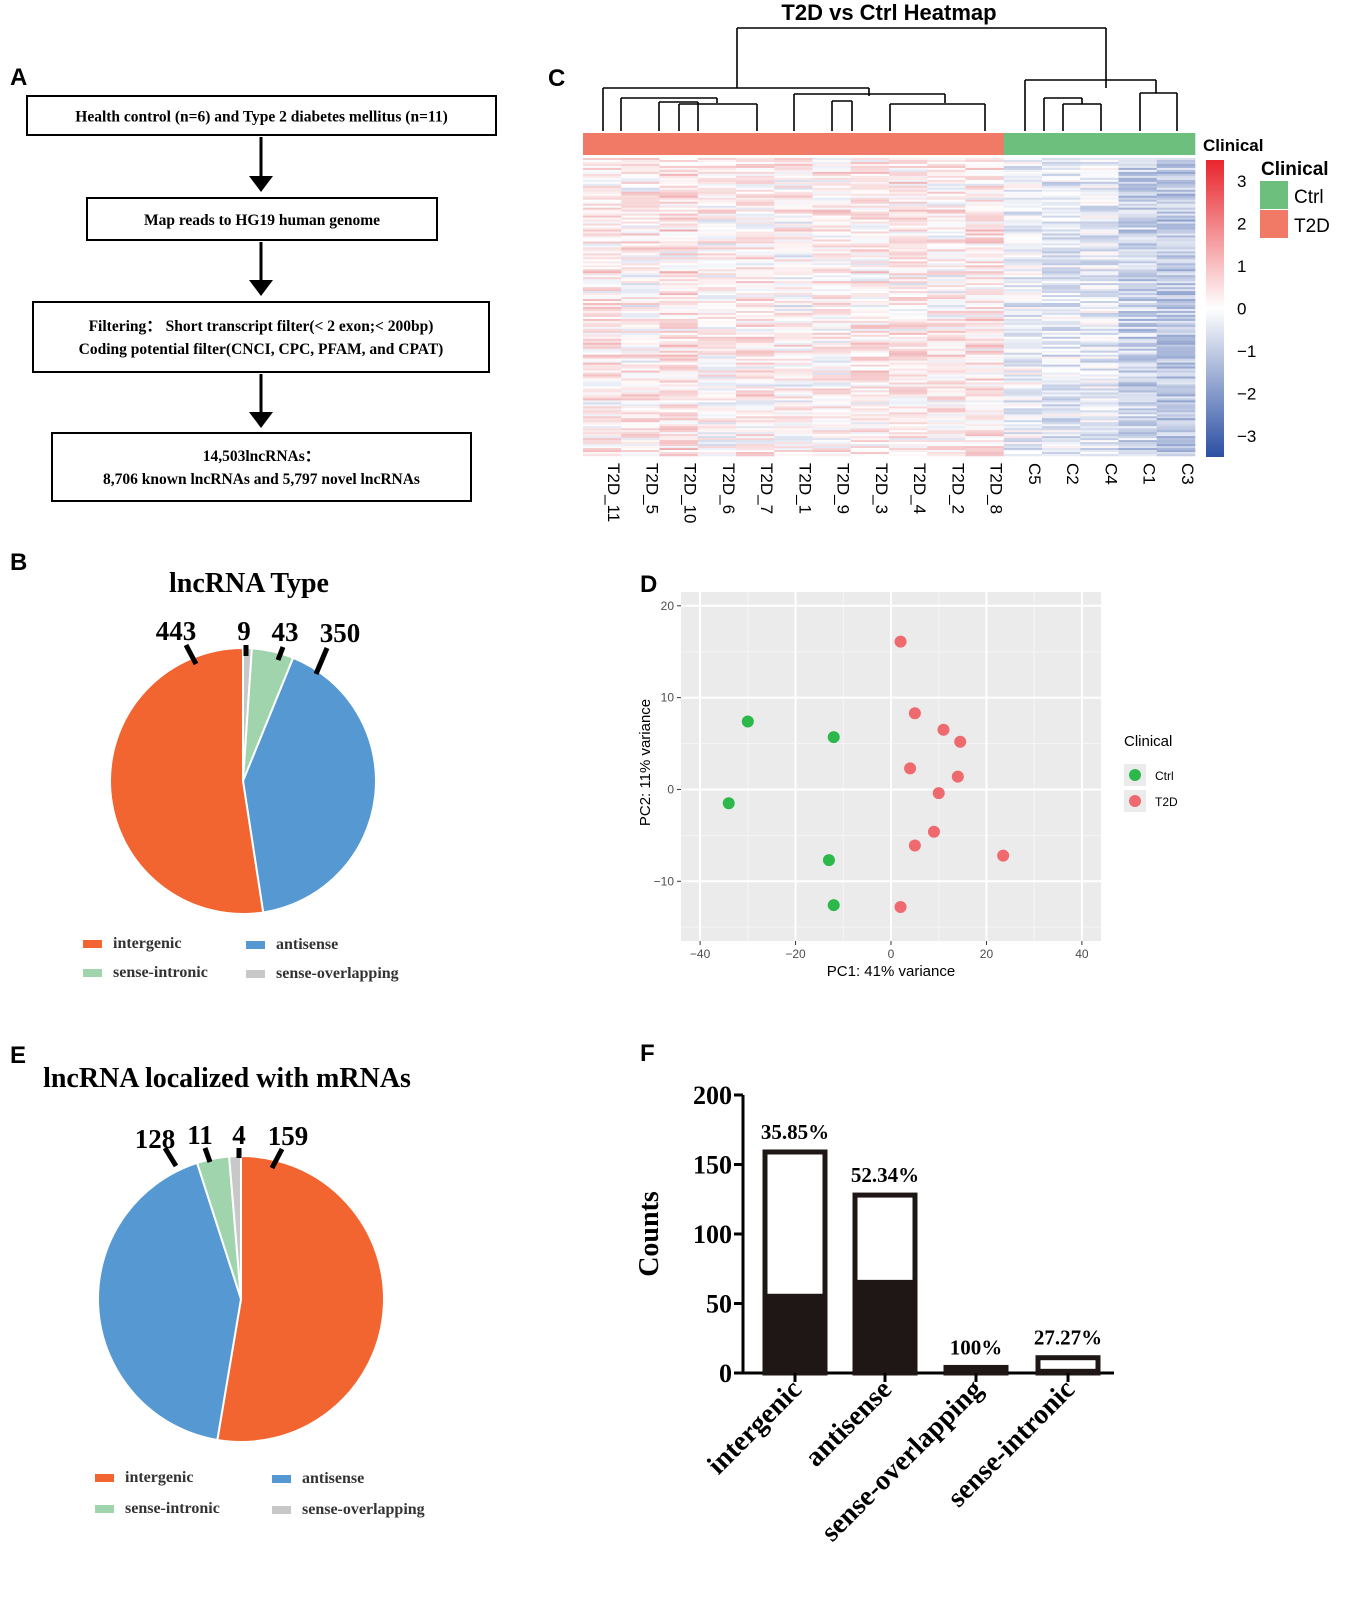 The image size is (1367, 1613). Describe the element at coordinates (307, 944) in the screenshot. I see `legend-label-antisense: antisense` at that location.